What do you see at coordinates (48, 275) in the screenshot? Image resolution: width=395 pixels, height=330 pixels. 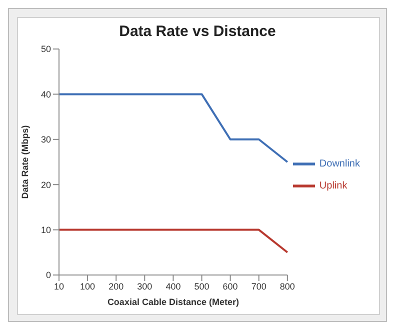 I see `y-tick-label: 0` at bounding box center [48, 275].